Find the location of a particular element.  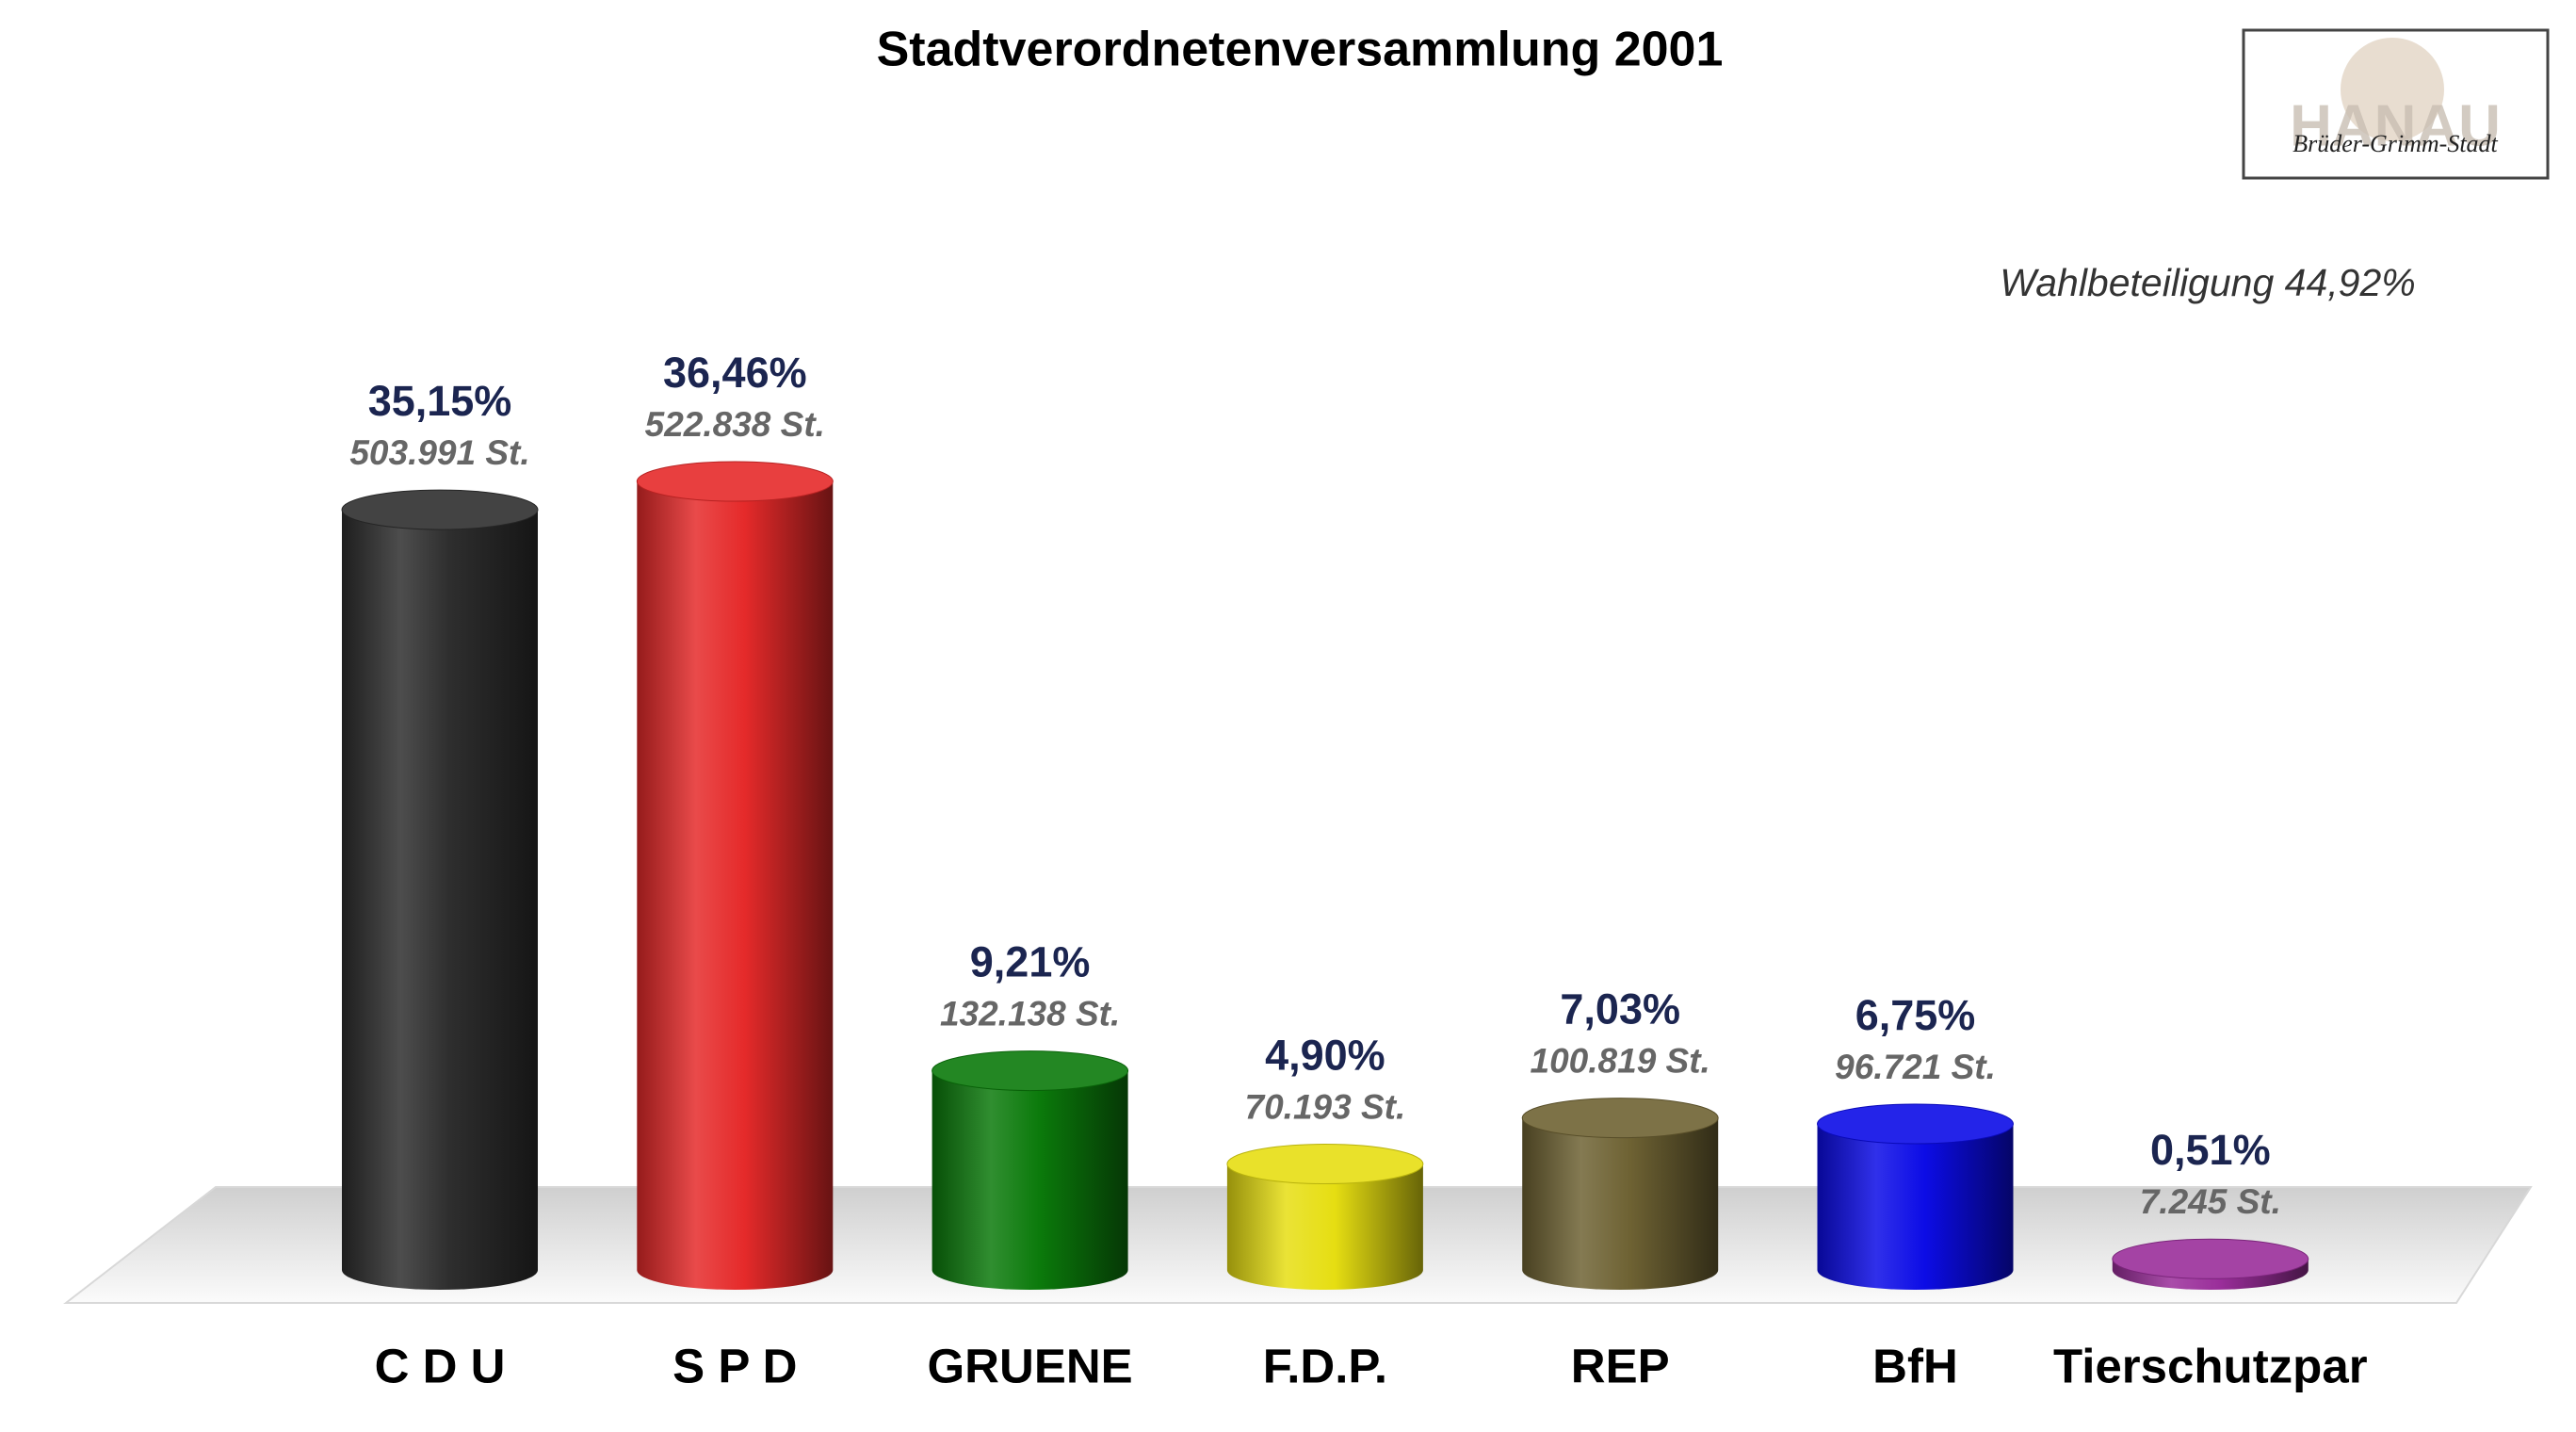

logo-title: HANAU is located at coordinates (2395, 126).